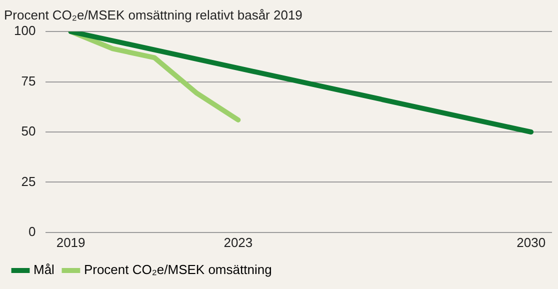  What do you see at coordinates (25, 30) in the screenshot?
I see `y-tick-label: 100` at bounding box center [25, 30].